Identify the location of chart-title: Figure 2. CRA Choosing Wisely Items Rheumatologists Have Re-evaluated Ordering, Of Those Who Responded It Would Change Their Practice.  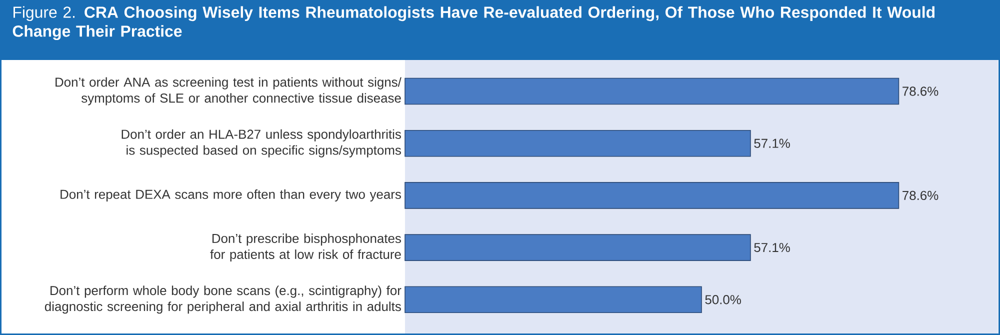
(473, 23).